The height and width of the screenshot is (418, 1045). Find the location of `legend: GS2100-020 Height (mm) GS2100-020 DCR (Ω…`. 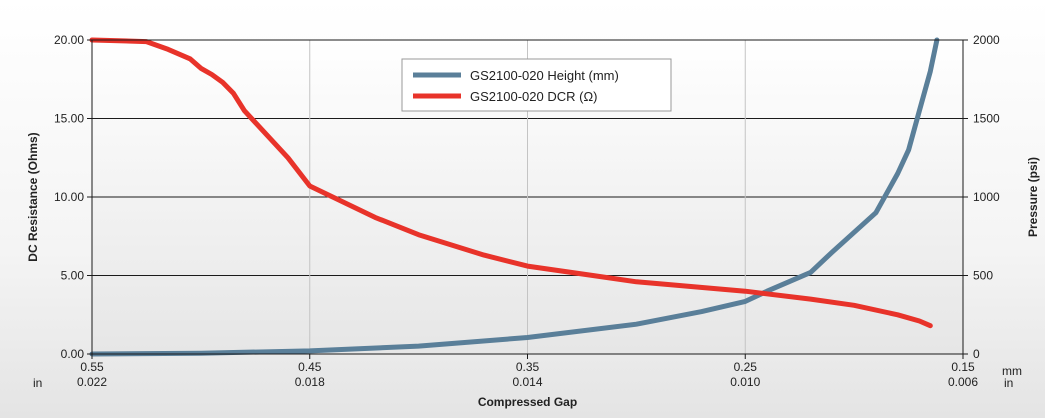

legend: GS2100-020 Height (mm) GS2100-020 DCR (Ω… is located at coordinates (536, 85).